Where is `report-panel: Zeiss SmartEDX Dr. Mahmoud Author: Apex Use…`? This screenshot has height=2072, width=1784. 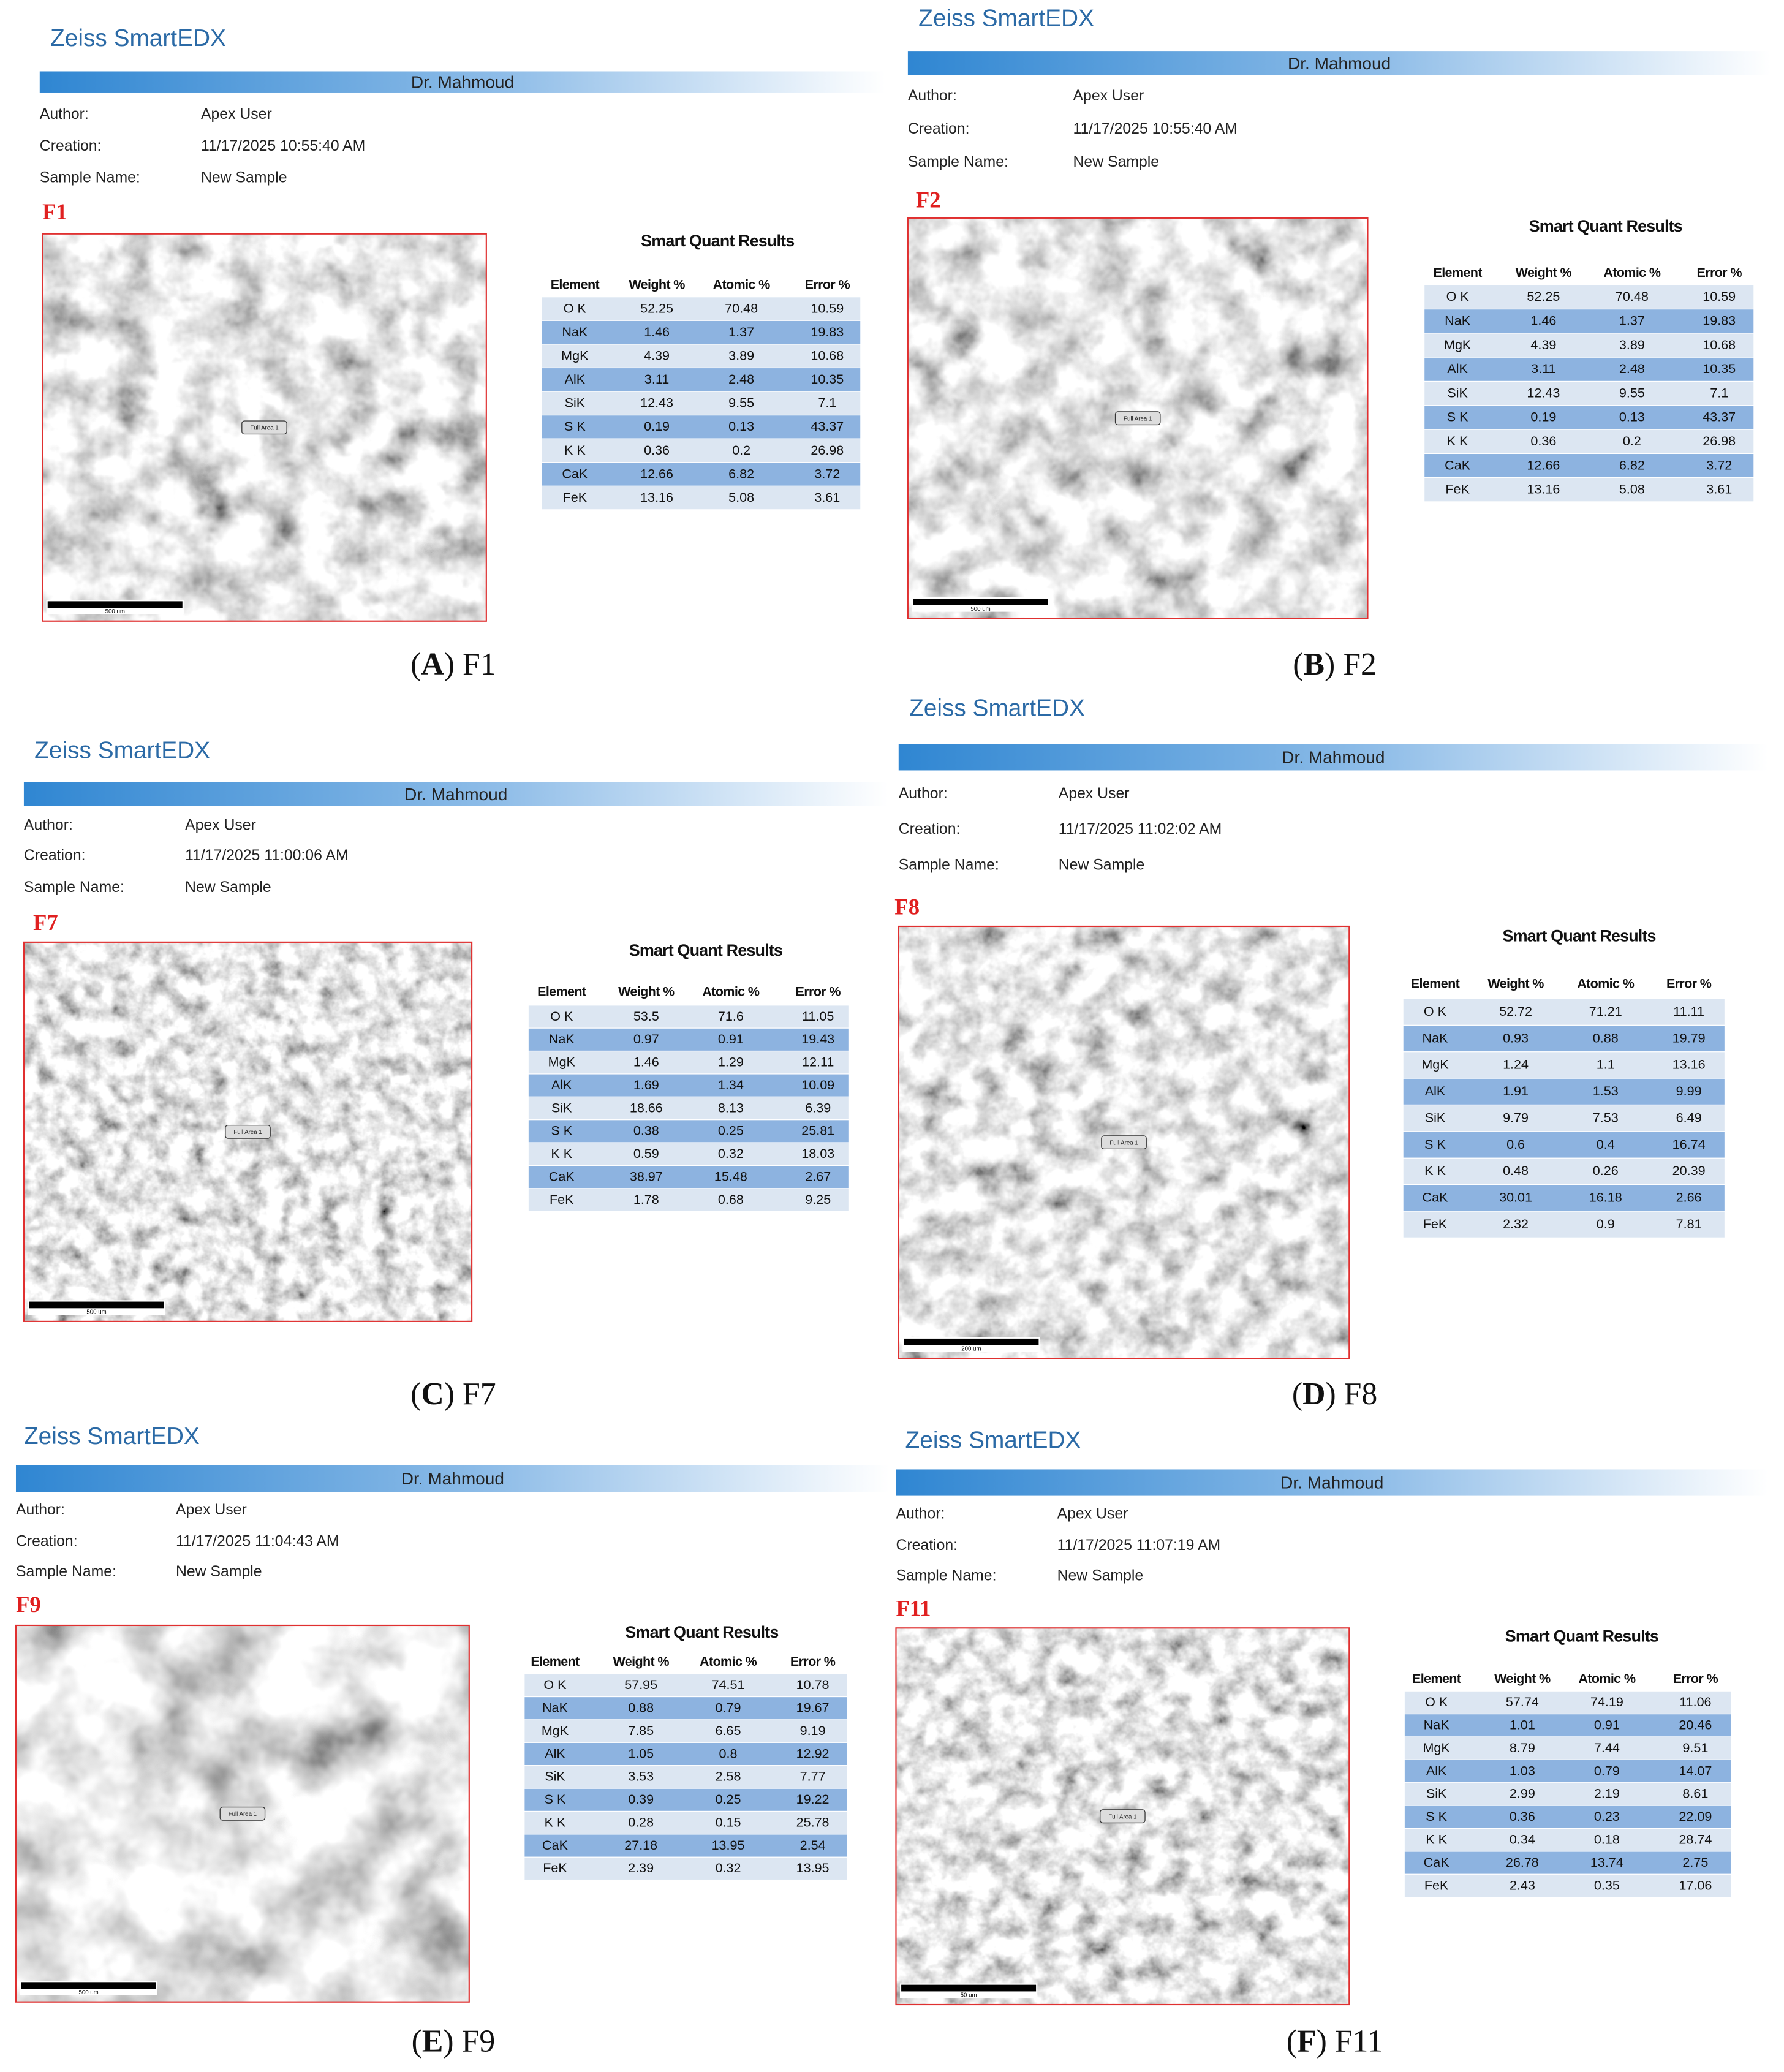 report-panel: Zeiss SmartEDX Dr. Mahmoud Author: Apex Use… is located at coordinates (1332, 1743).